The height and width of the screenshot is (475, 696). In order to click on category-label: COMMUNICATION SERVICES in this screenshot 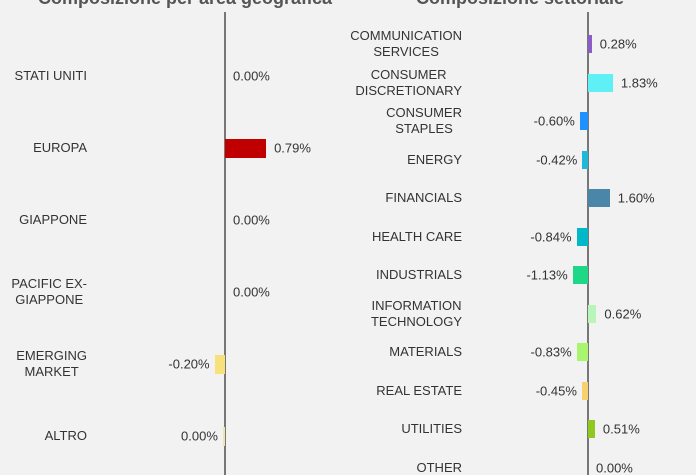, I will do `click(406, 43)`.